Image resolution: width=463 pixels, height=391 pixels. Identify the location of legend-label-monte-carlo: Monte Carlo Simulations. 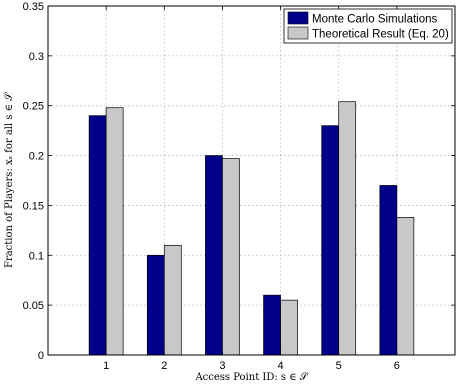
(375, 20).